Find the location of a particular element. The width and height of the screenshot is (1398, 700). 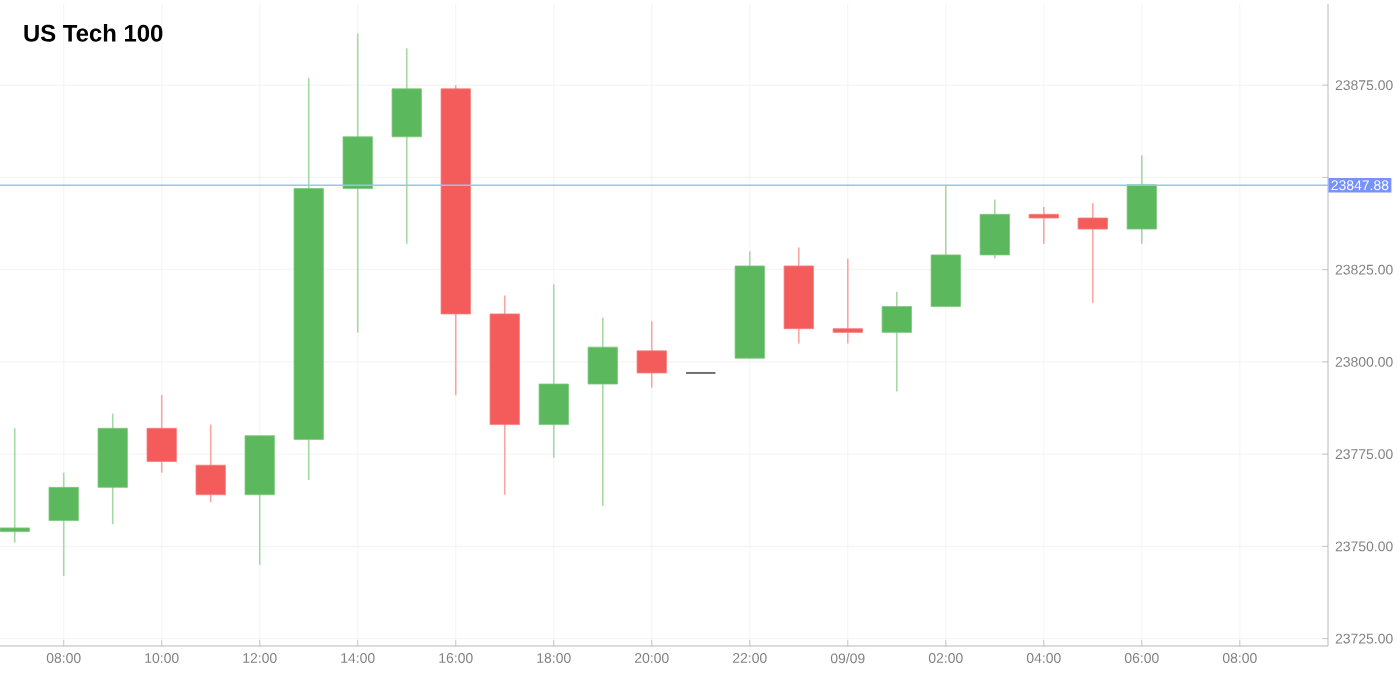

text: US Tech 100 is located at coordinates (93, 33).